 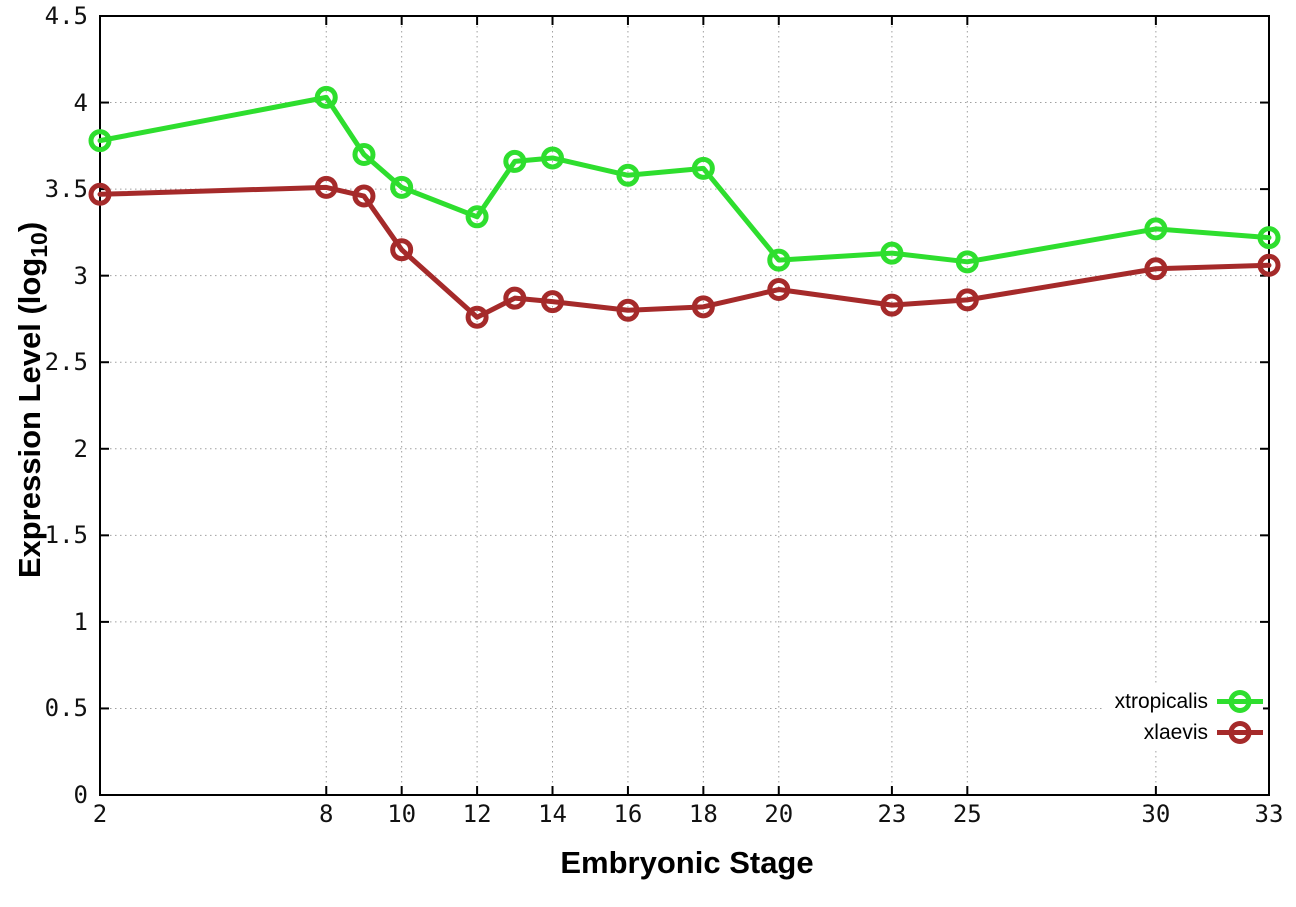 What do you see at coordinates (100, 814) in the screenshot?
I see `x-tick-label: 2` at bounding box center [100, 814].